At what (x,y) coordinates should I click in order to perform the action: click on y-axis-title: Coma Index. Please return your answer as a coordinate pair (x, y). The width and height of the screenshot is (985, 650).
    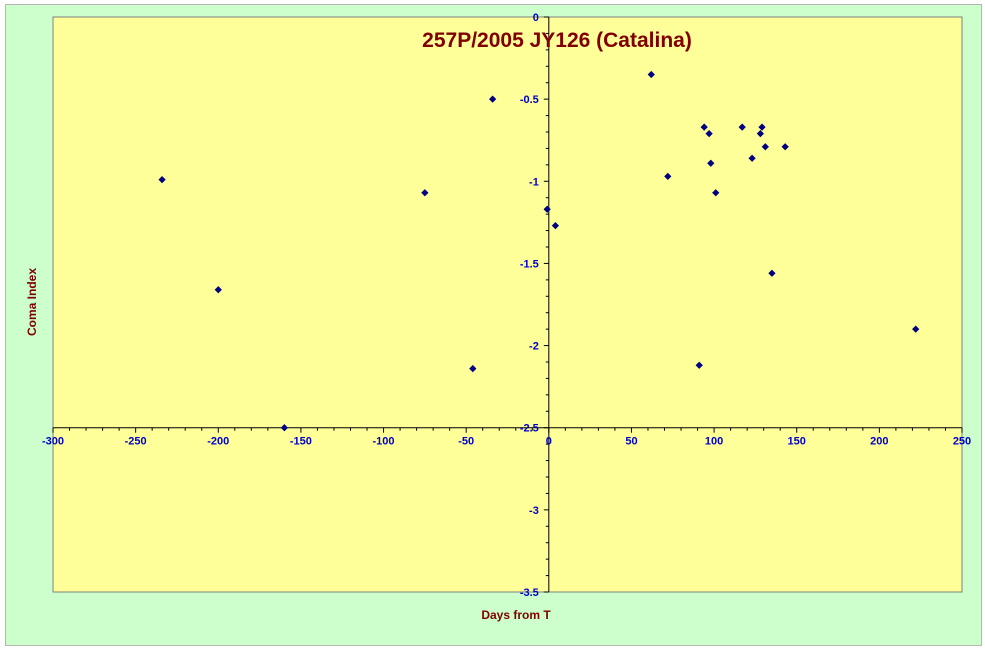
    Looking at the image, I should click on (32, 302).